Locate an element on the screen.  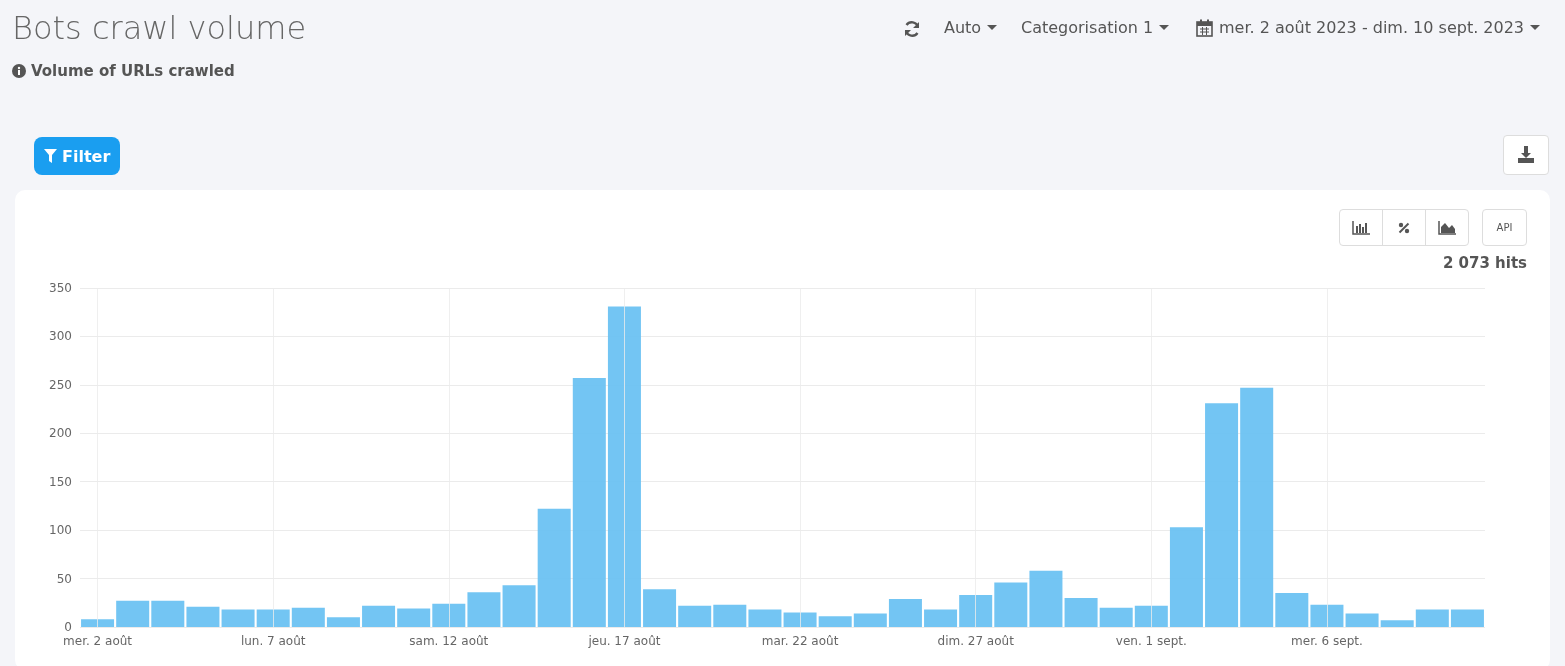
y-tick-label: 50 is located at coordinates (64, 578).